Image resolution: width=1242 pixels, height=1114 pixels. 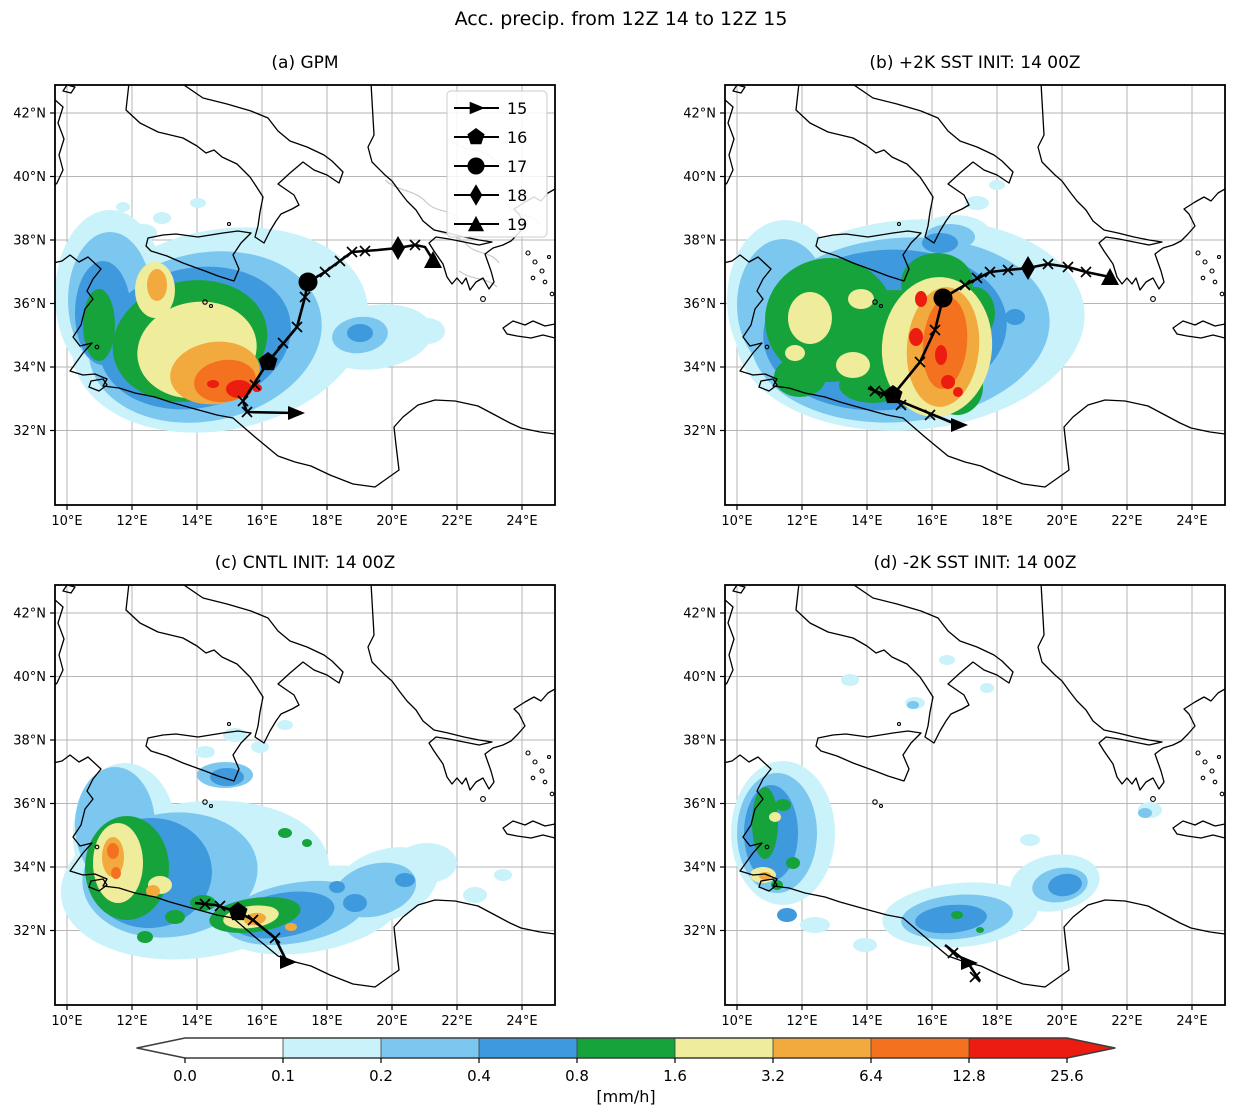 I want to click on colorbar-tick-label: 25.6, so click(x=1066, y=1076).